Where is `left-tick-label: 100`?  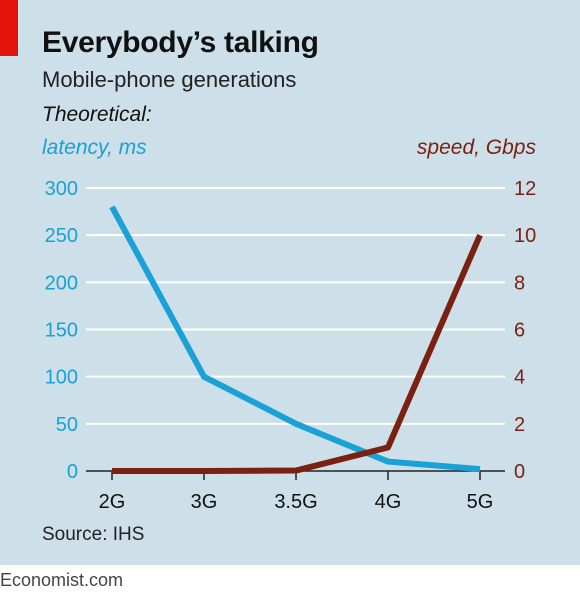
left-tick-label: 100 is located at coordinates (61, 378).